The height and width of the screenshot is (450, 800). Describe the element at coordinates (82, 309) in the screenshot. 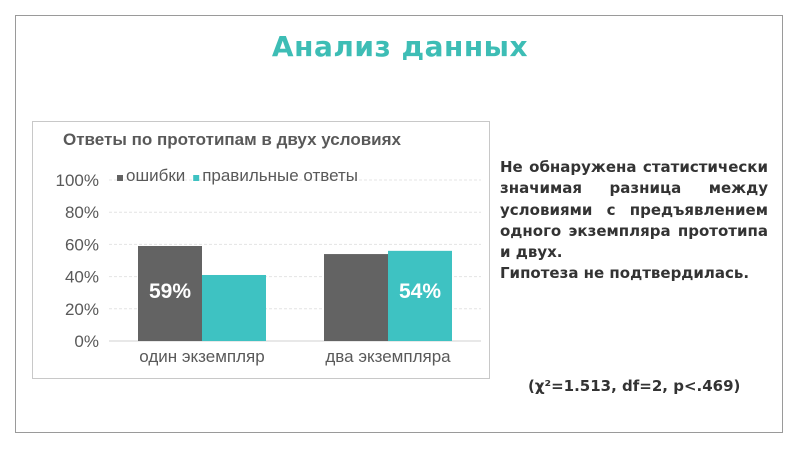

I see `y-tick-label: 20%` at that location.